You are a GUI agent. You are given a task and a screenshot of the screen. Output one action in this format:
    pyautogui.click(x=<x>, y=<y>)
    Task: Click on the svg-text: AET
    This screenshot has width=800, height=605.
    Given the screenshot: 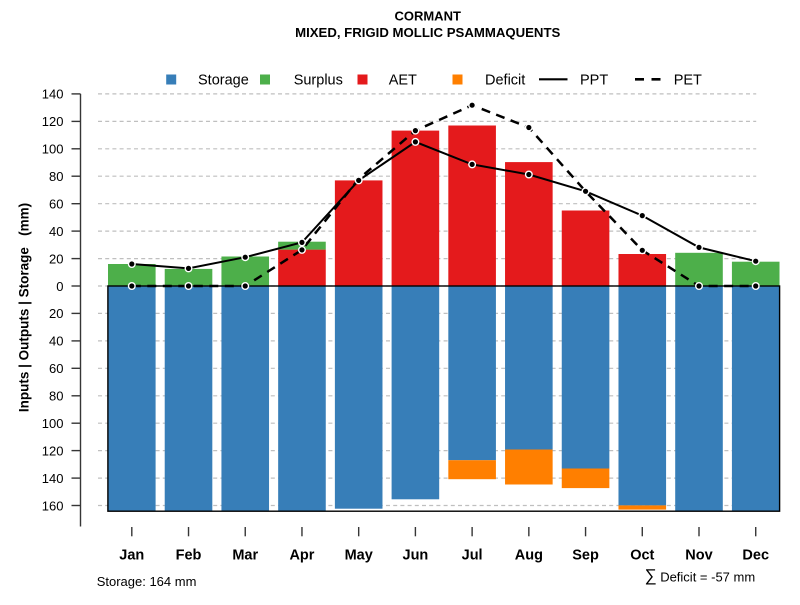 What is the action you would take?
    pyautogui.click(x=403, y=81)
    